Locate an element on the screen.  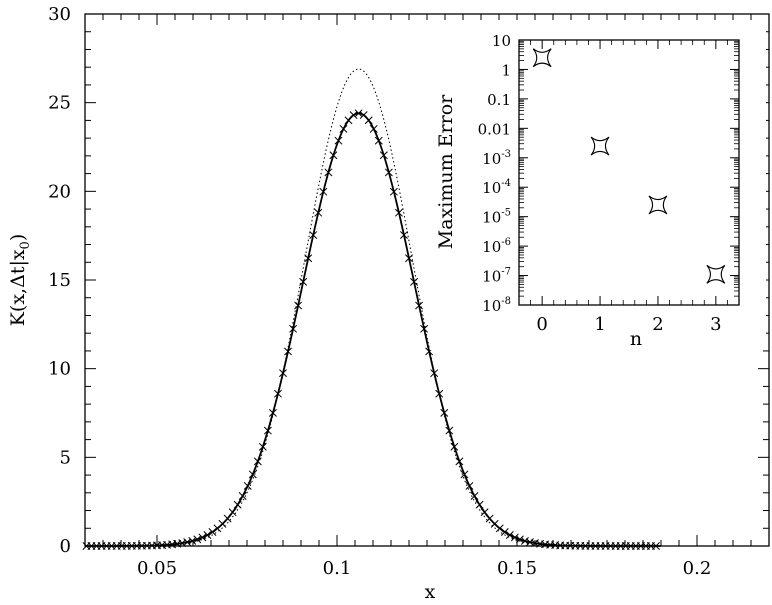
inset-y-tick-label: 10⁻⁷ is located at coordinates (496, 276).